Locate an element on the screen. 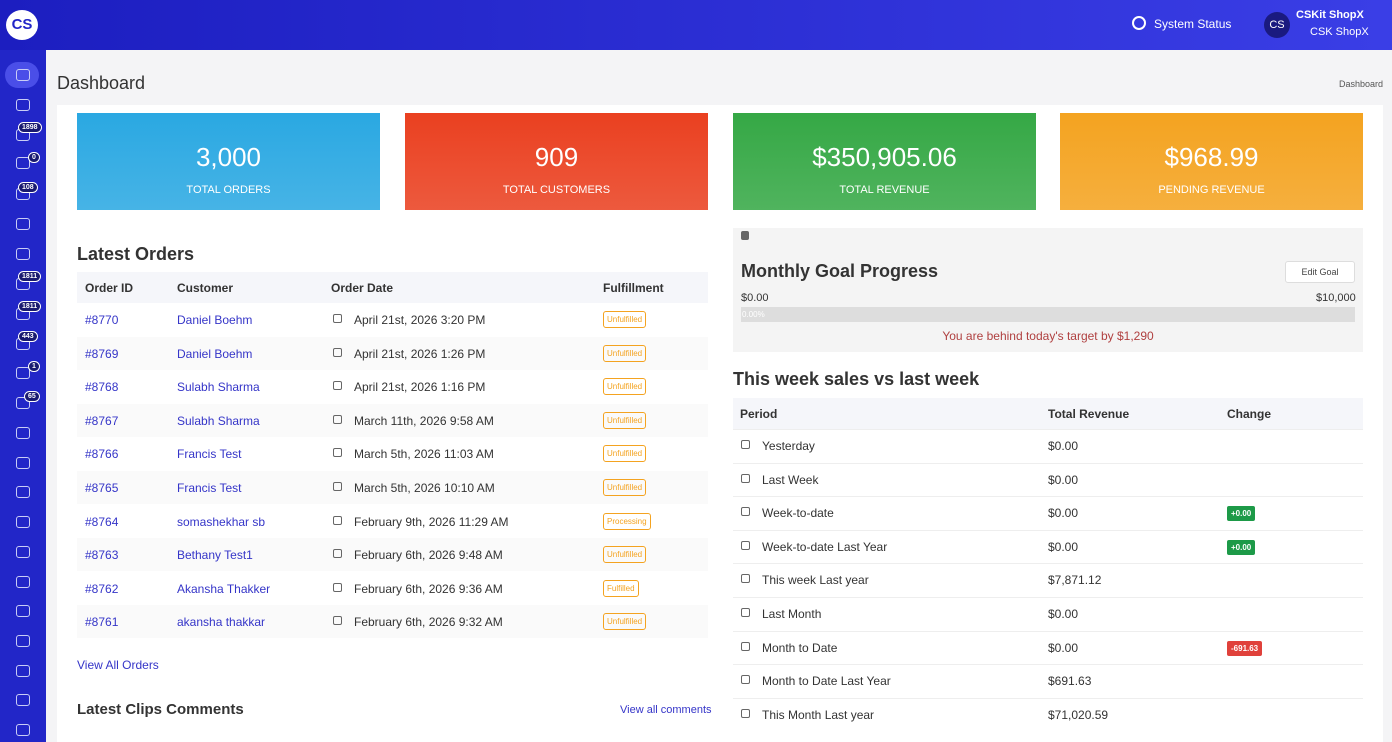 This screenshot has height=742, width=1392. column-header: Total Revenue is located at coordinates (1089, 414).